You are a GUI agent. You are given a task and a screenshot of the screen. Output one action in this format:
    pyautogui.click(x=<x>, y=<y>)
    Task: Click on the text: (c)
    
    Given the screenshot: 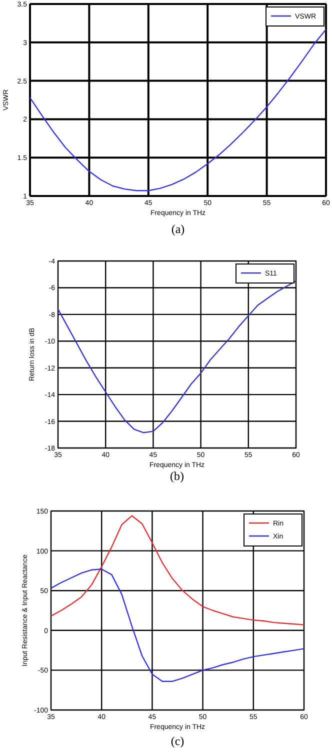 What is the action you would take?
    pyautogui.click(x=177, y=741)
    